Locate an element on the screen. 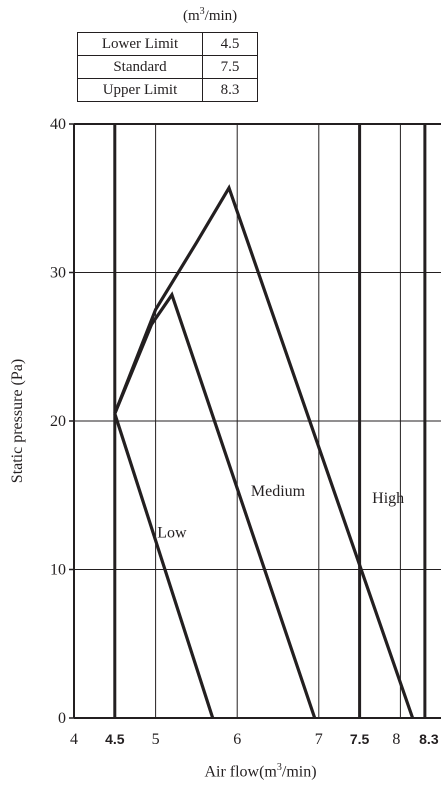 The height and width of the screenshot is (794, 441). y-axis-label: Static pressure (Pa) is located at coordinates (17, 421).